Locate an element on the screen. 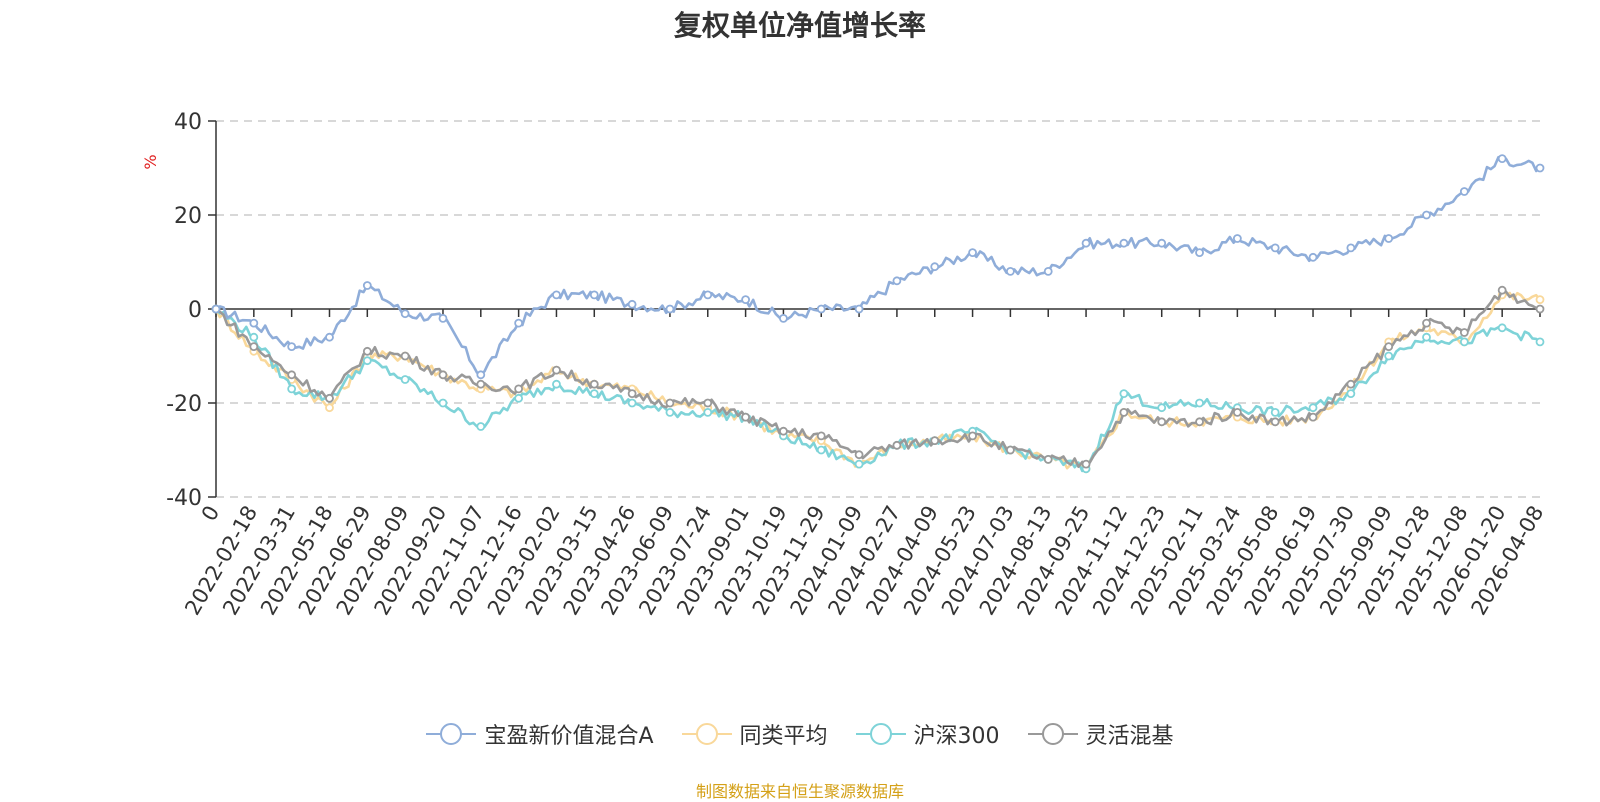  legend-item-hs300: 沪深300 is located at coordinates (927, 734).